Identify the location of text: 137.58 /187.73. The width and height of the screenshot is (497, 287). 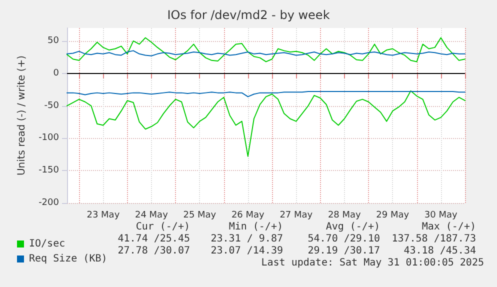
(434, 239).